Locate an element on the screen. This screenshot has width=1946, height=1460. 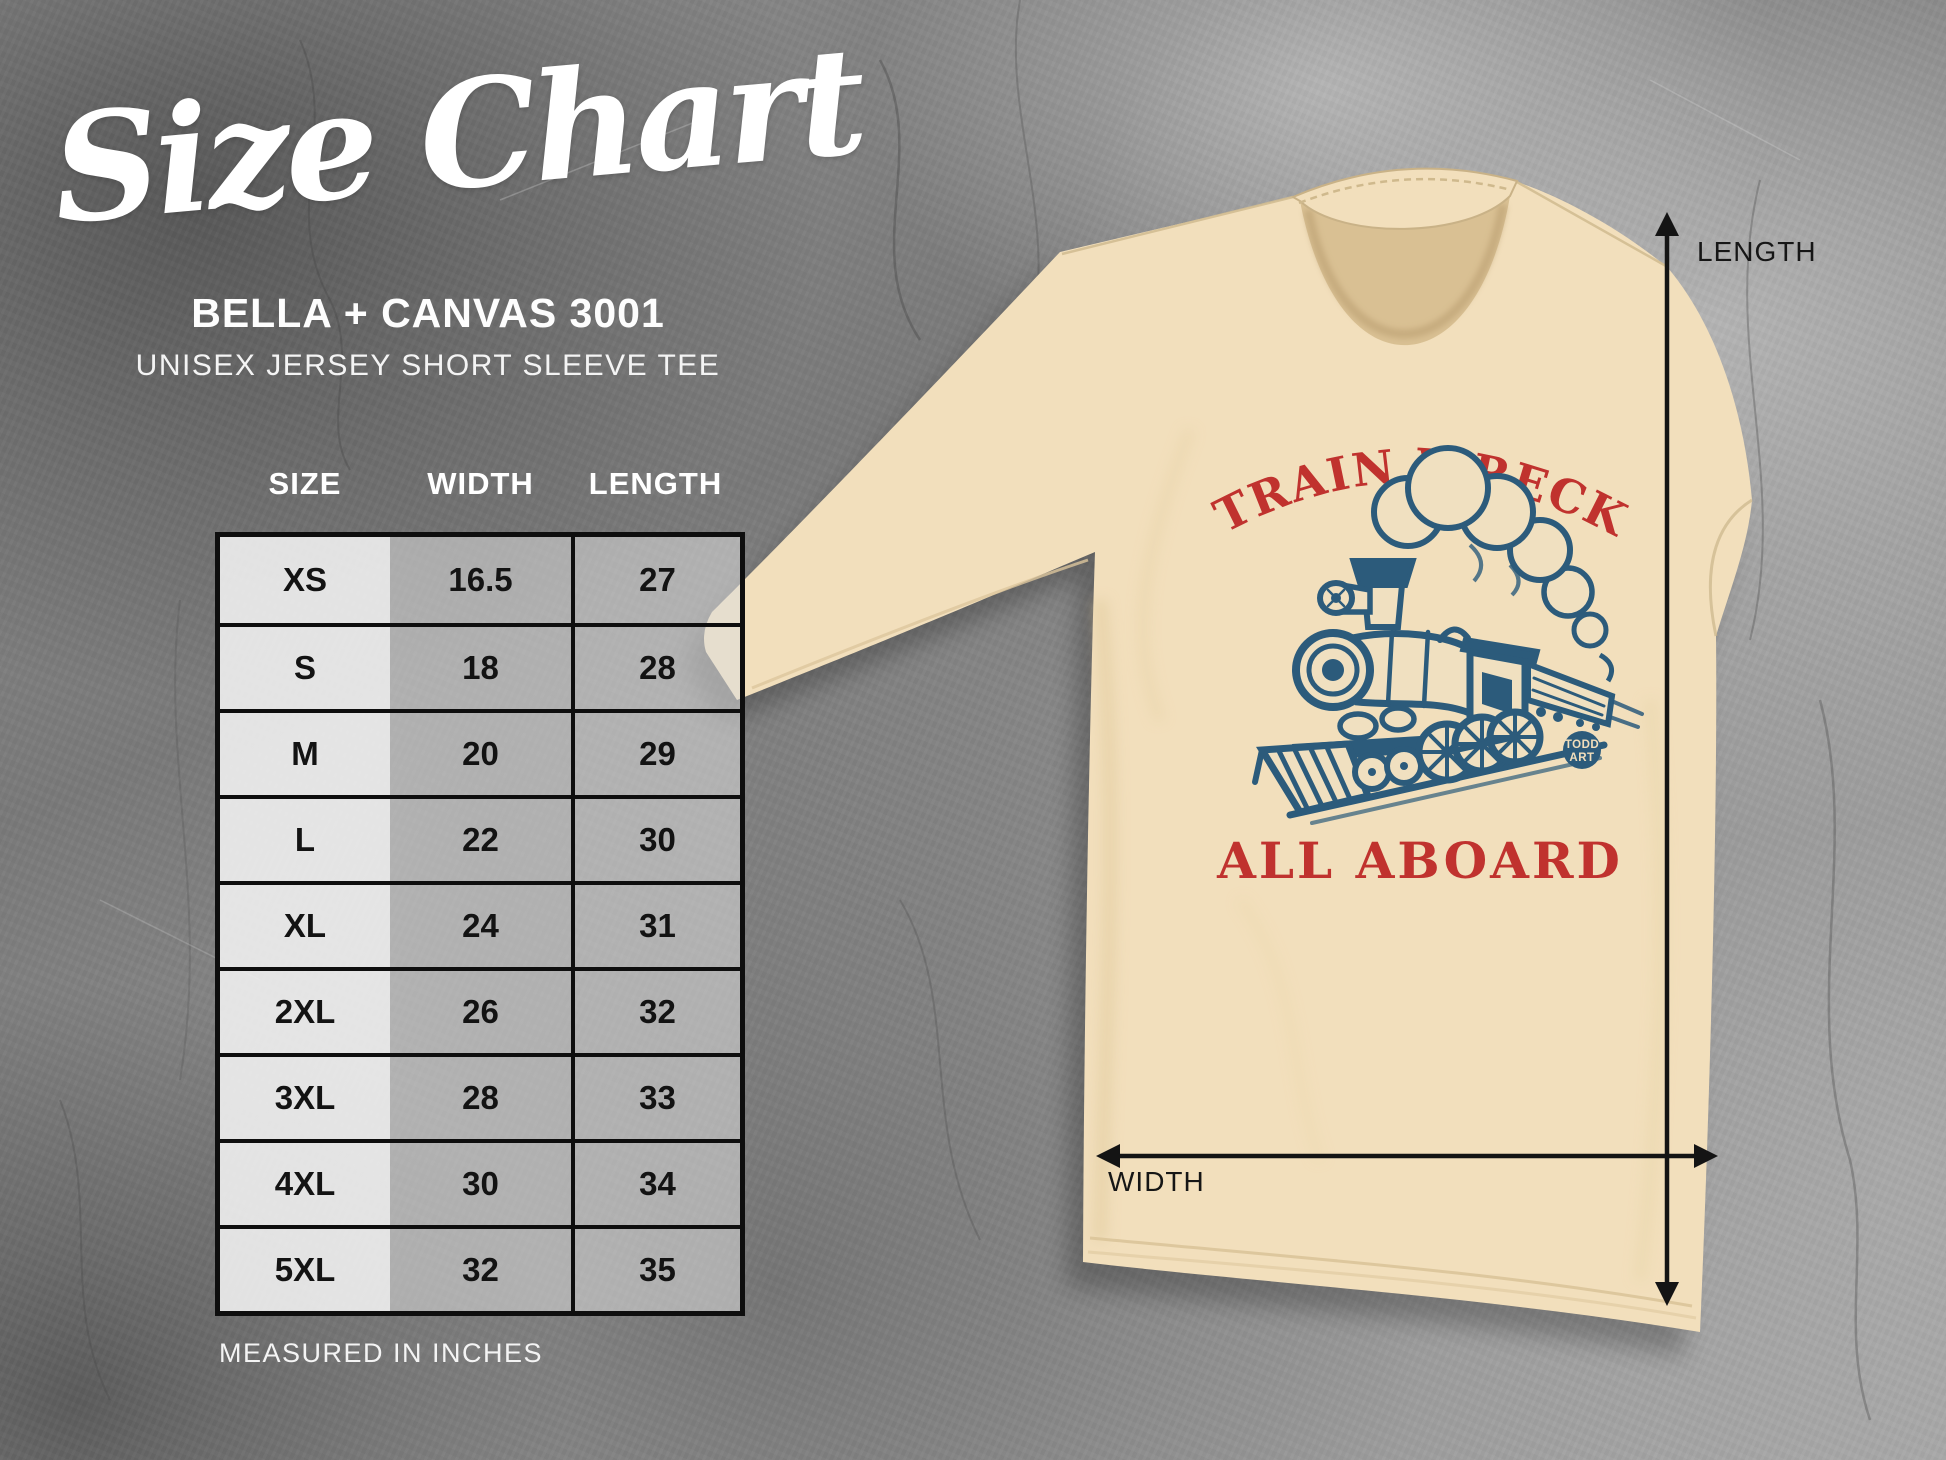
page-title: Size Chart is located at coordinates (457, 135).